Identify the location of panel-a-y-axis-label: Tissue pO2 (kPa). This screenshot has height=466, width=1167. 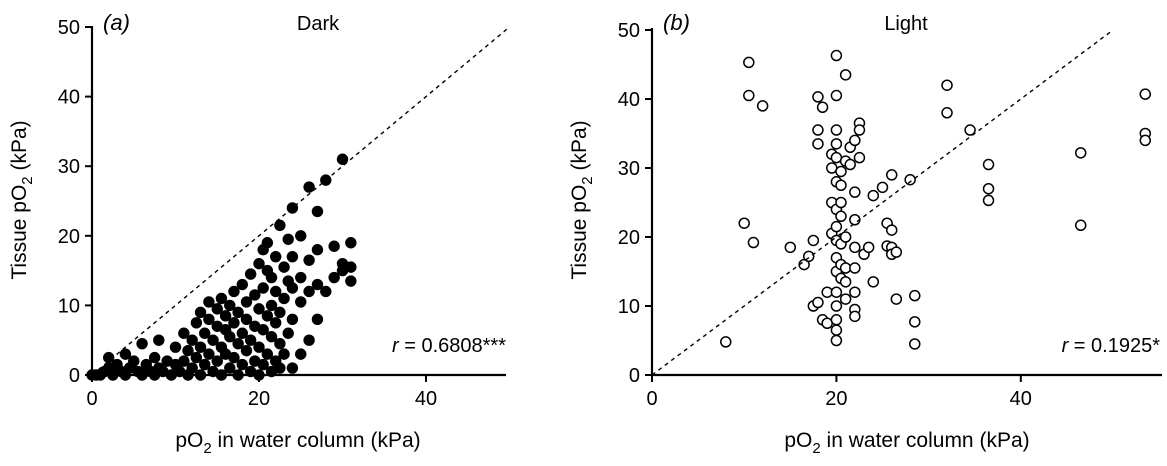
(22, 199).